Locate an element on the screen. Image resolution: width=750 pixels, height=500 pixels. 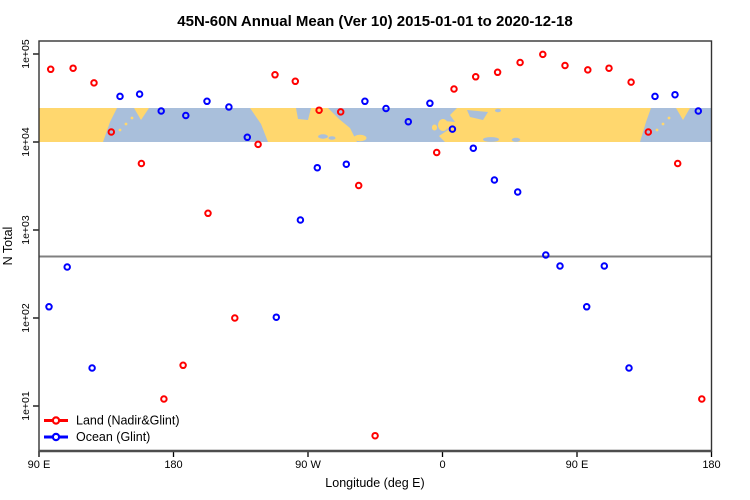
map-black-sea is located at coordinates (491, 139).